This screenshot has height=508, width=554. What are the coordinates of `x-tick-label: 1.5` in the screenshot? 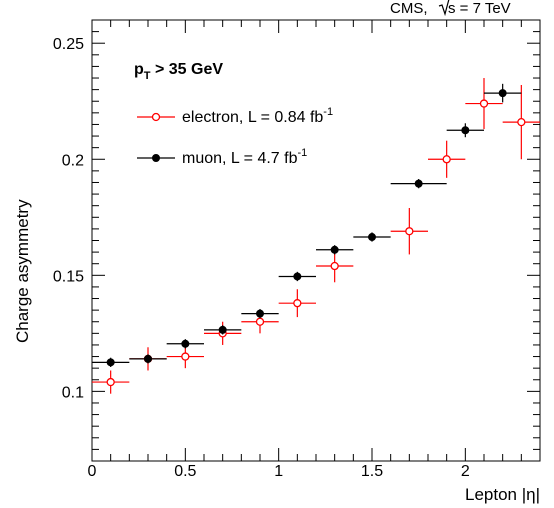 It's located at (372, 471).